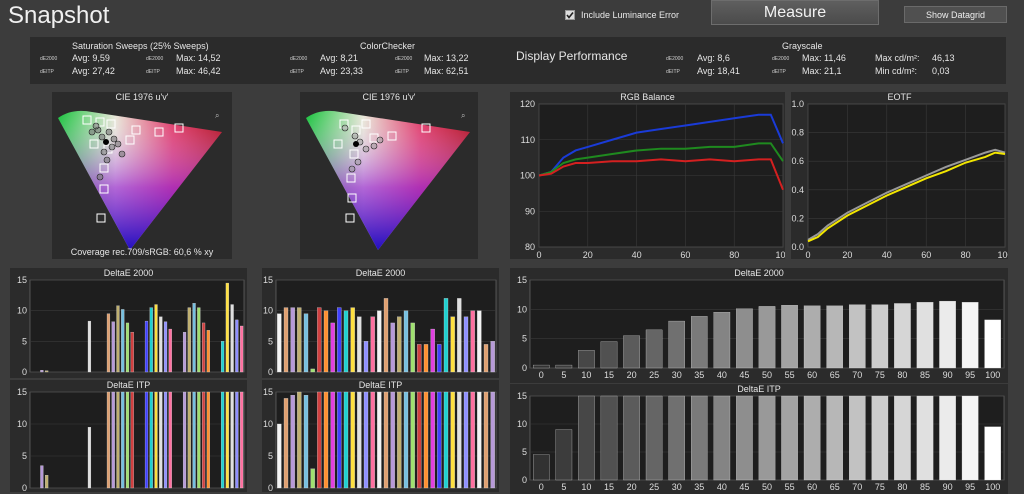  I want to click on include-luminance-checkbox: Include Luminance Error, so click(622, 15).